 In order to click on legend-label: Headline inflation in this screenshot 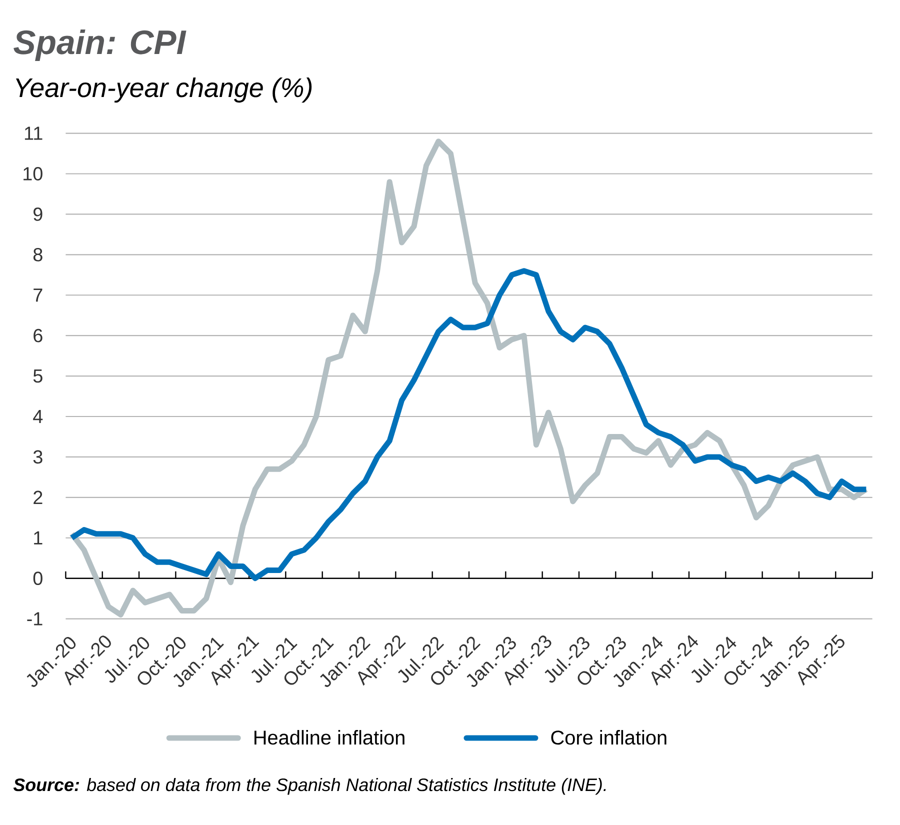, I will do `click(329, 737)`.